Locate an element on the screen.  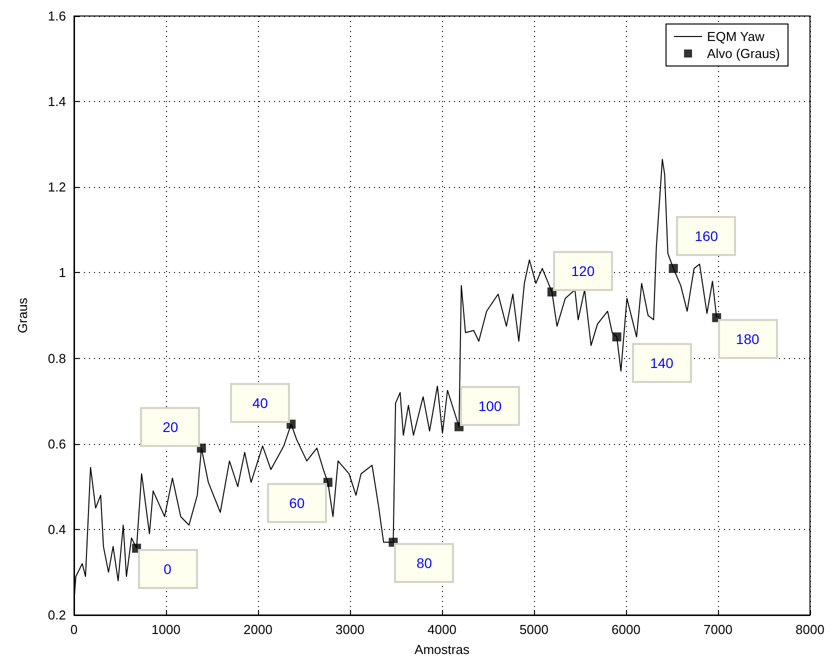
legend-label: Alvo (Graus) is located at coordinates (743, 53).